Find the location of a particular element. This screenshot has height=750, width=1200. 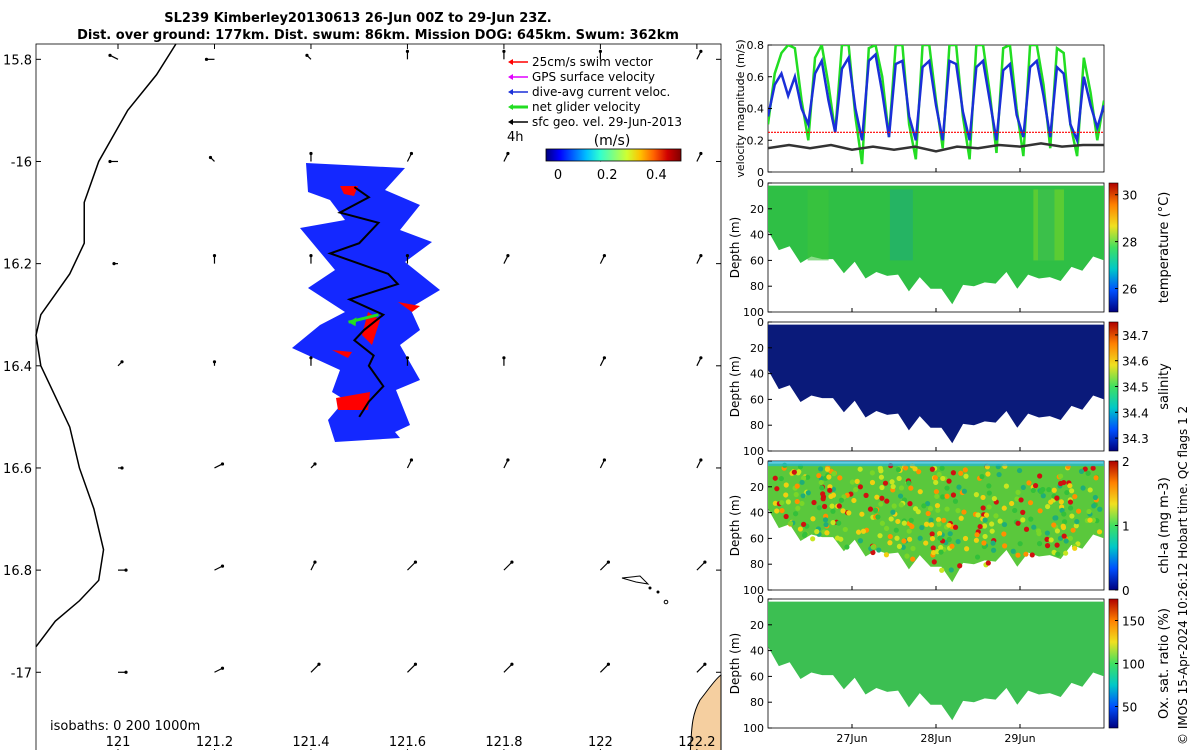

profile-fill is located at coordinates (936, 245).